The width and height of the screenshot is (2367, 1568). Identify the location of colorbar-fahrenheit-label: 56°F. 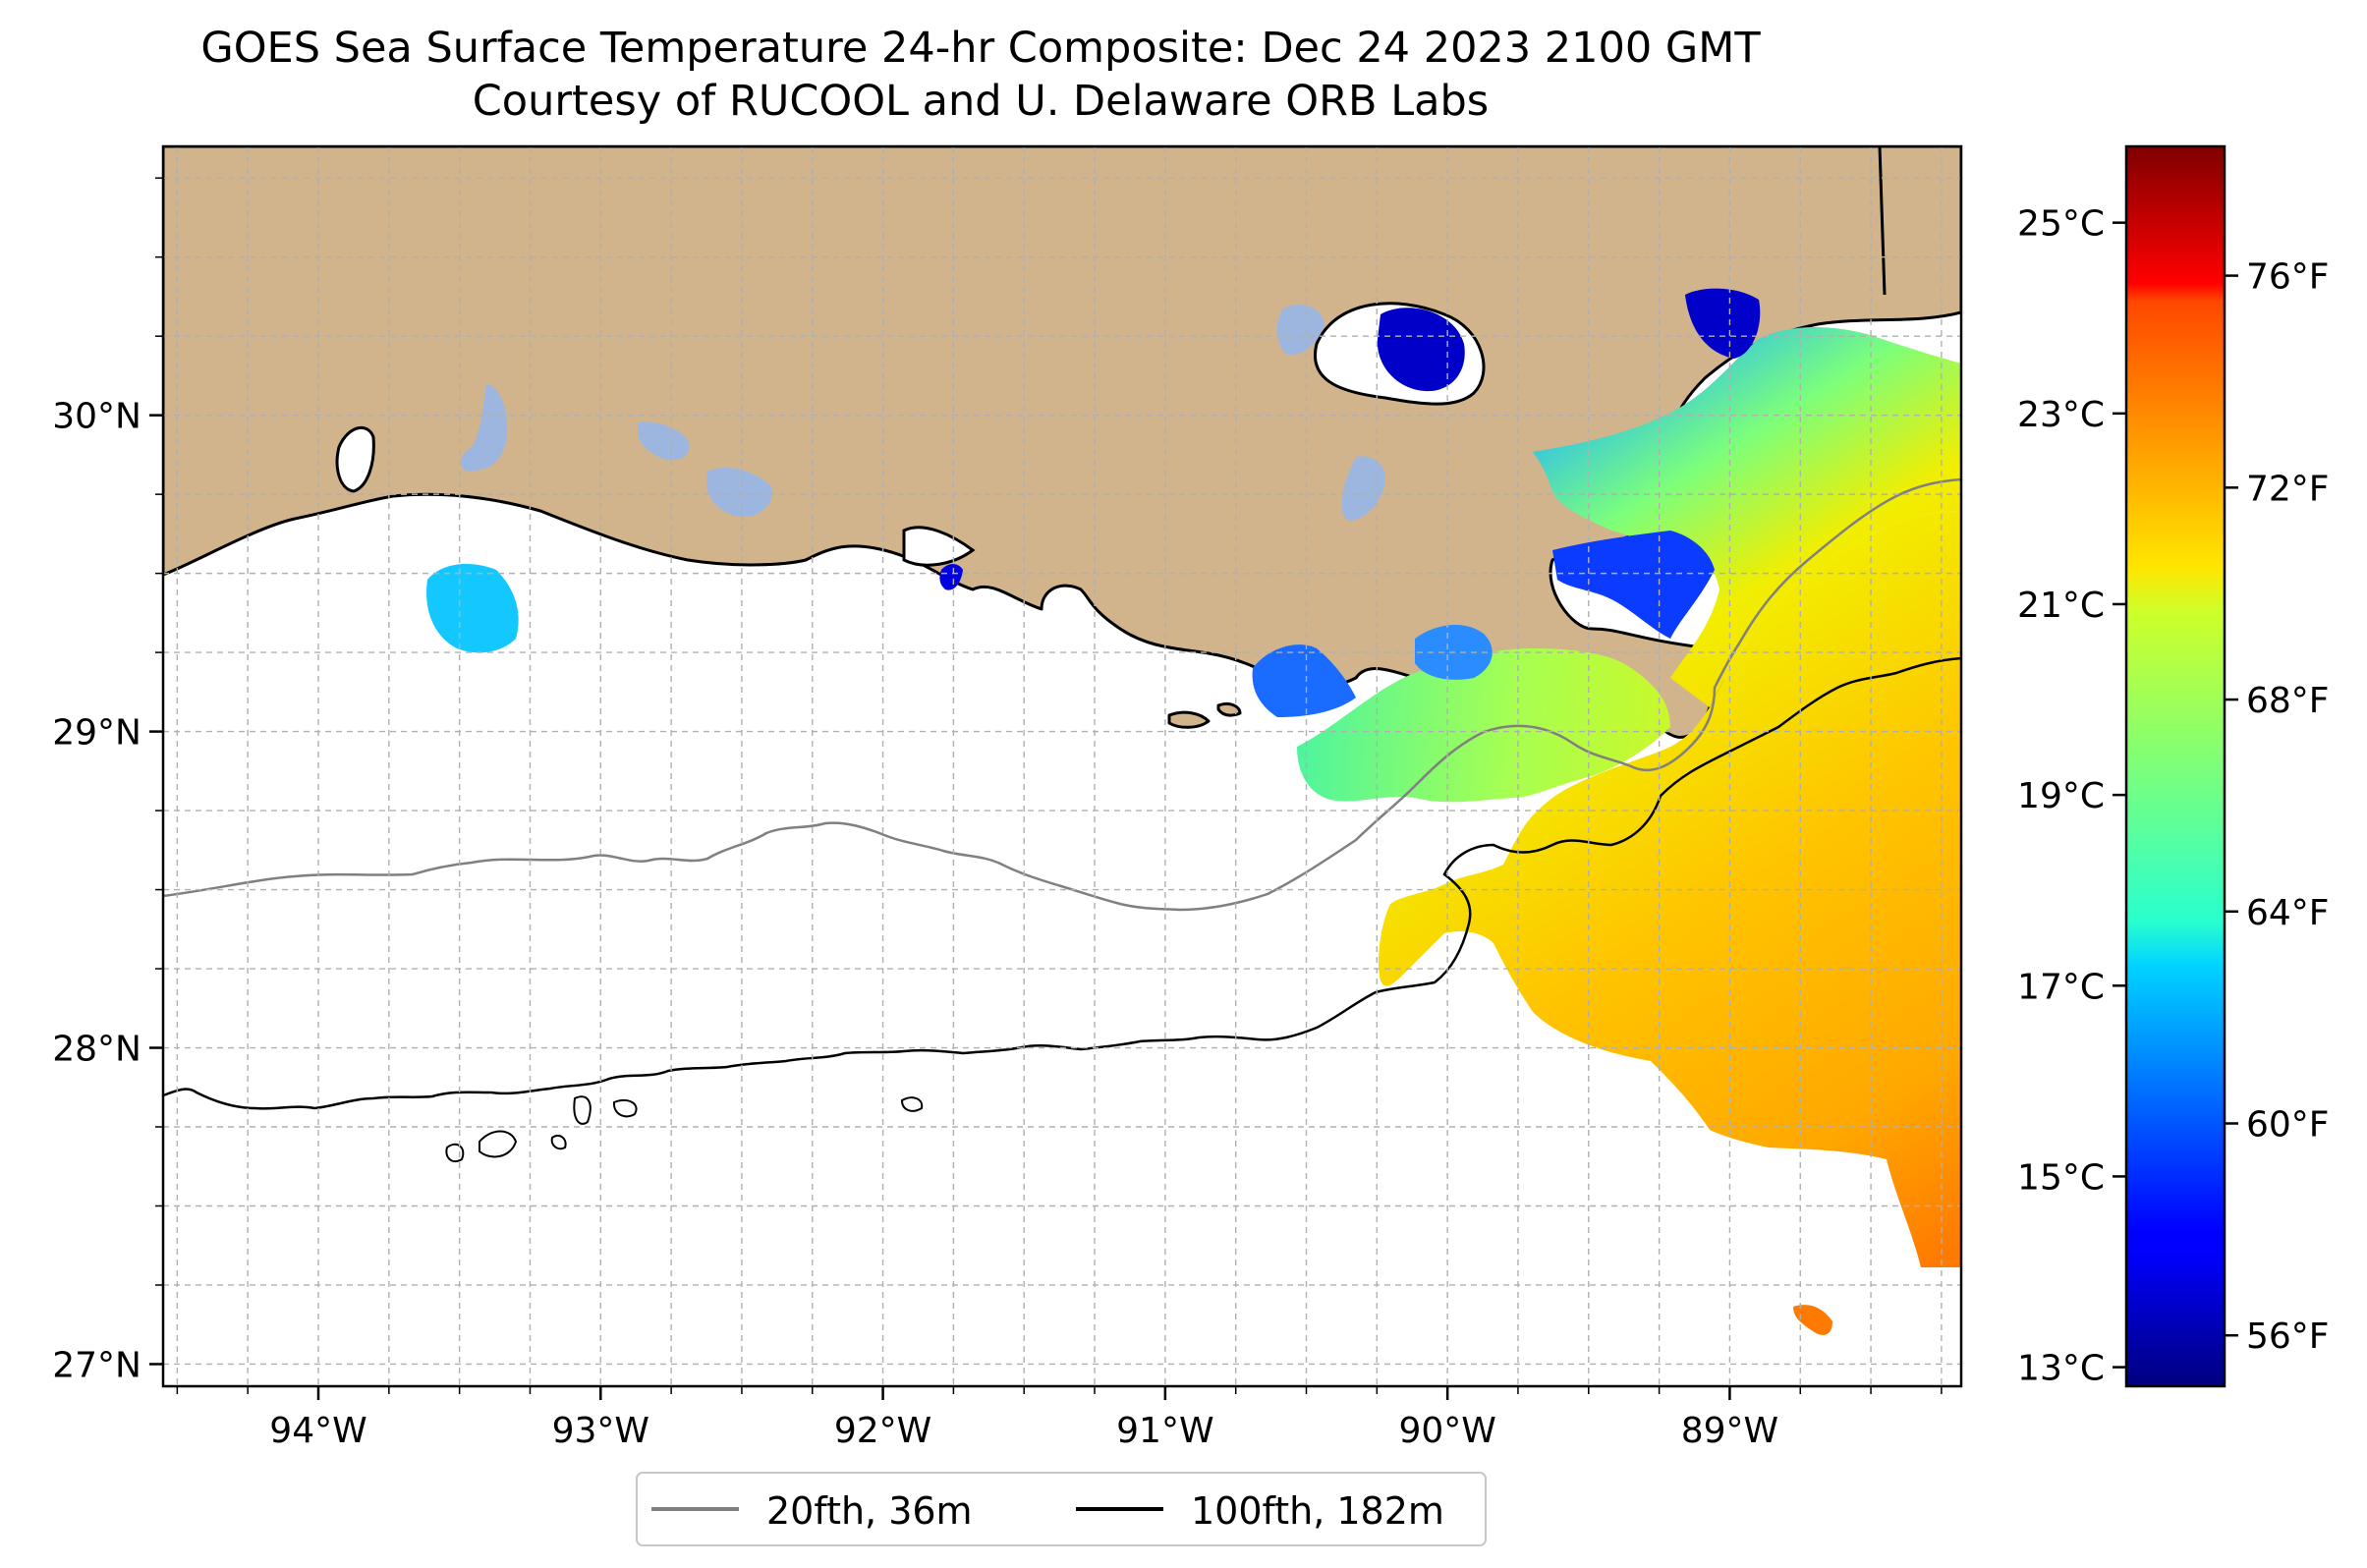
(2288, 1336).